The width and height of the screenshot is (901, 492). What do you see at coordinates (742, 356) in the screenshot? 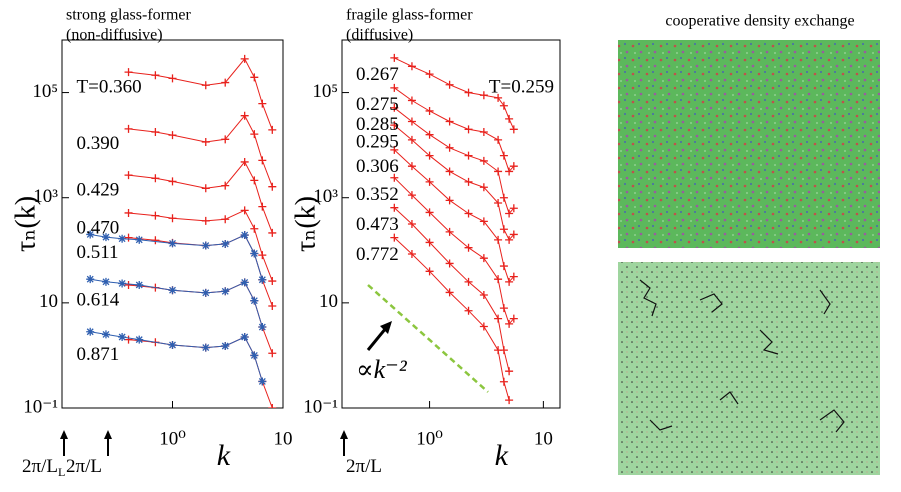
I see `displacement-traces` at bounding box center [742, 356].